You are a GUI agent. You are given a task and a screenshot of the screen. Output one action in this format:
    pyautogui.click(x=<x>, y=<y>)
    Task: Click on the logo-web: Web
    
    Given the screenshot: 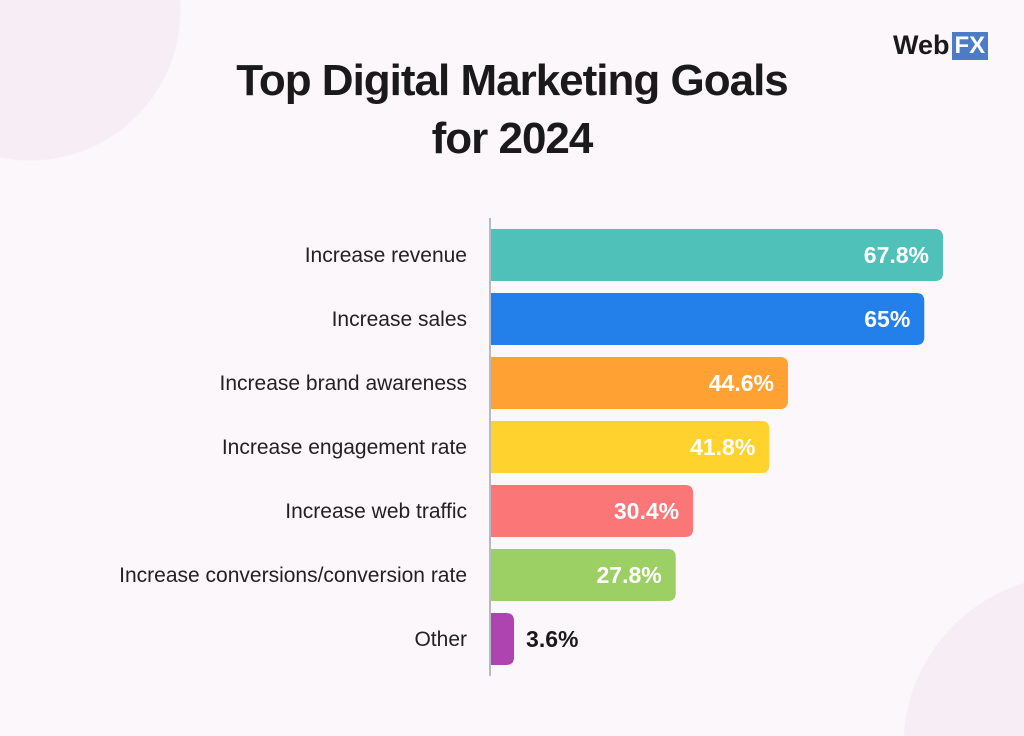 What is the action you would take?
    pyautogui.click(x=921, y=45)
    